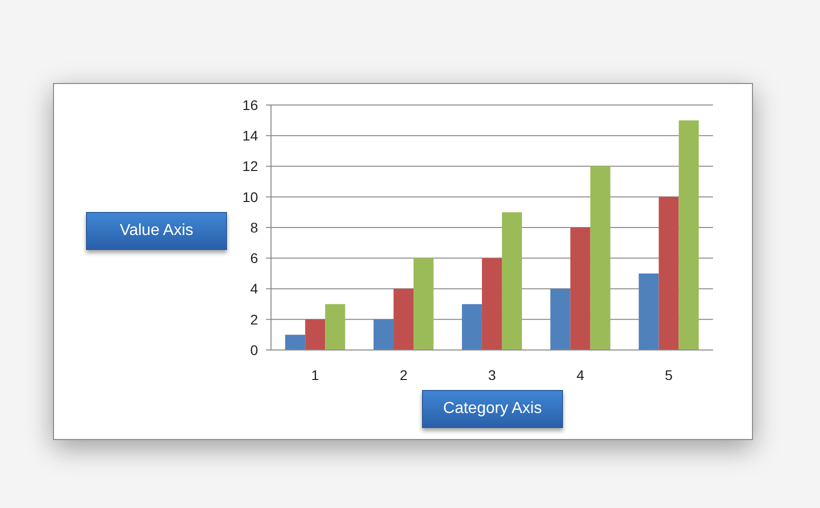 This screenshot has height=508, width=820. I want to click on x-tick-label: 4, so click(580, 374).